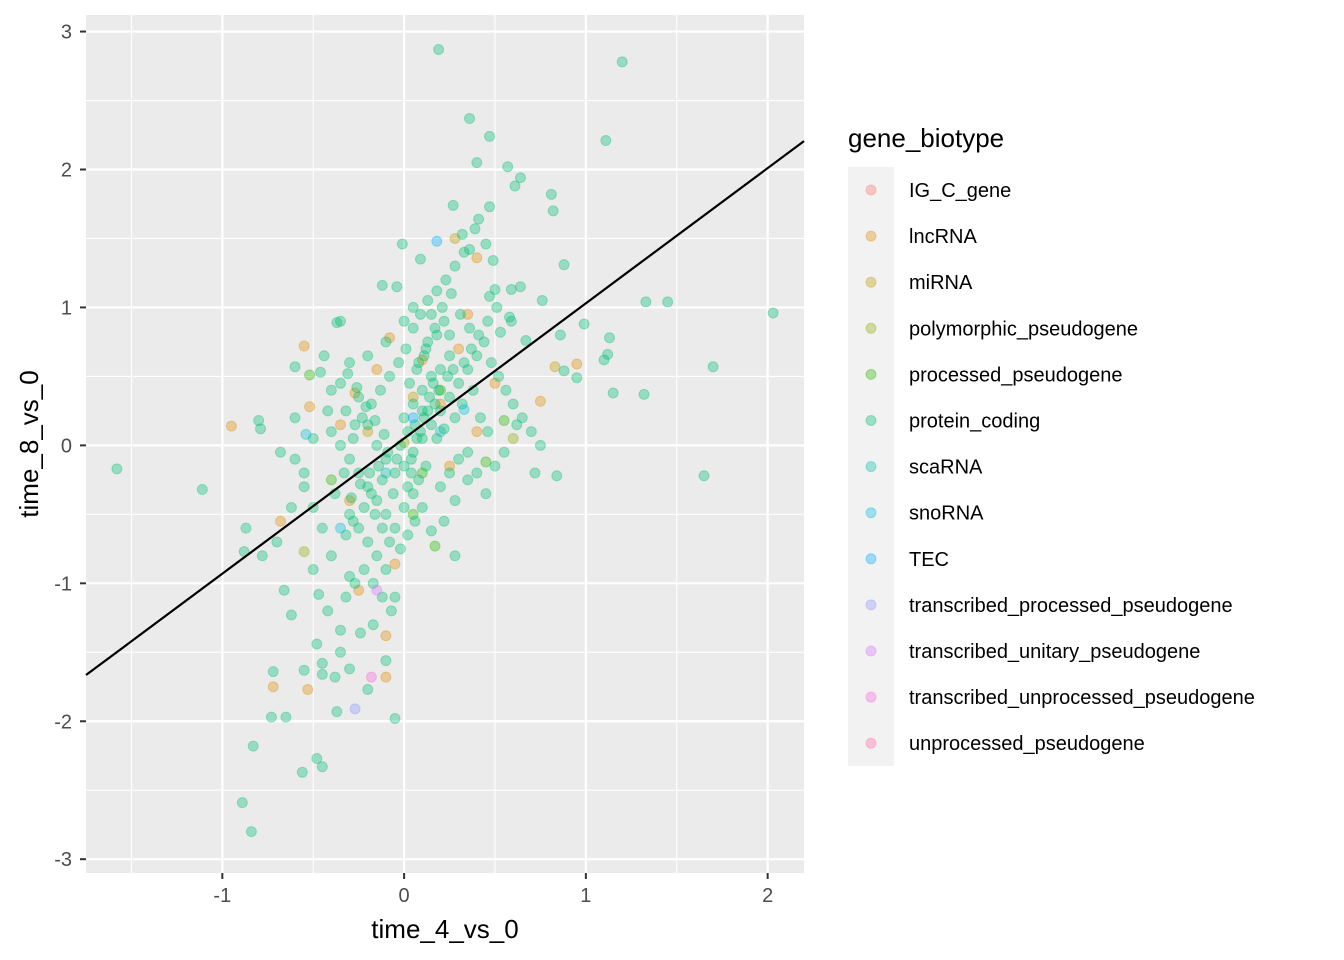 The image size is (1344, 960). I want to click on legend-title: gene_biotype, so click(926, 138).